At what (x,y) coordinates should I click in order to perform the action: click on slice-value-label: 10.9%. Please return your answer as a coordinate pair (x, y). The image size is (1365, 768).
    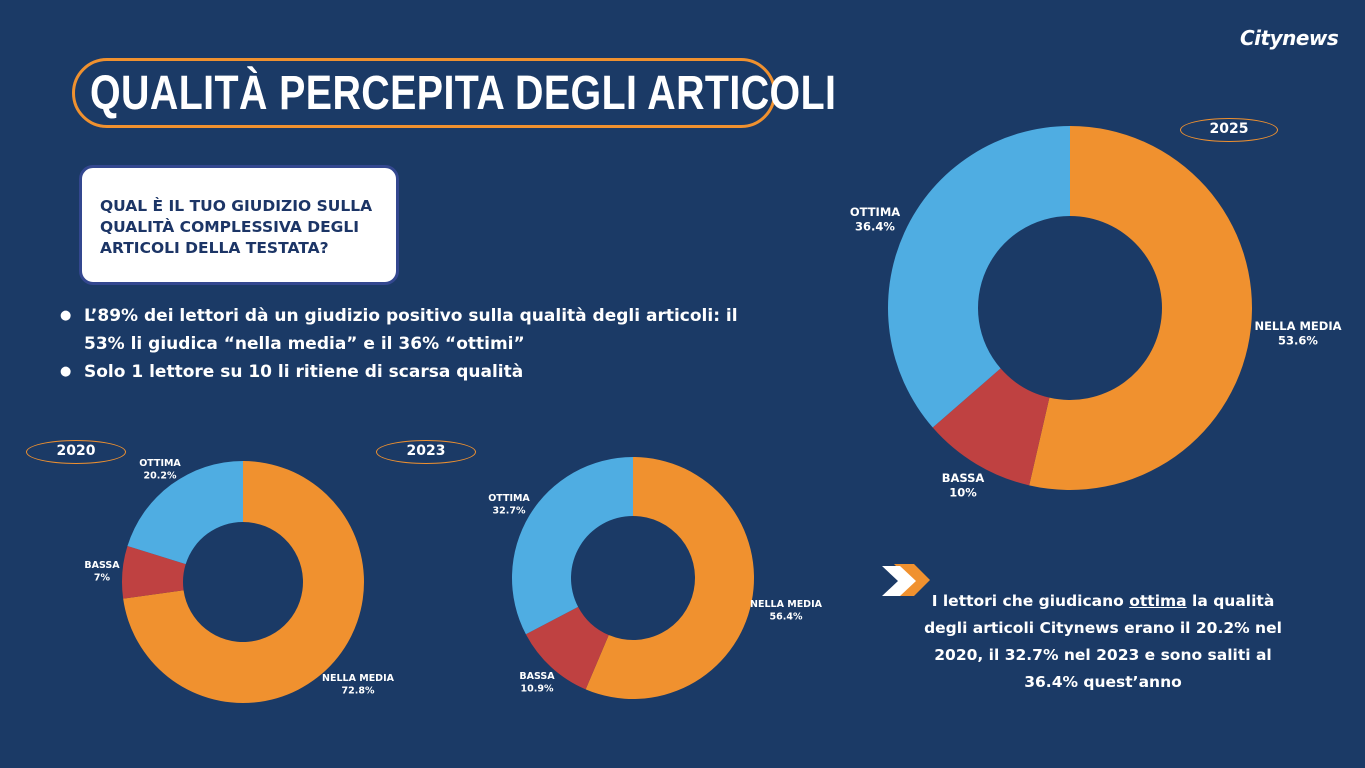
    Looking at the image, I should click on (537, 689).